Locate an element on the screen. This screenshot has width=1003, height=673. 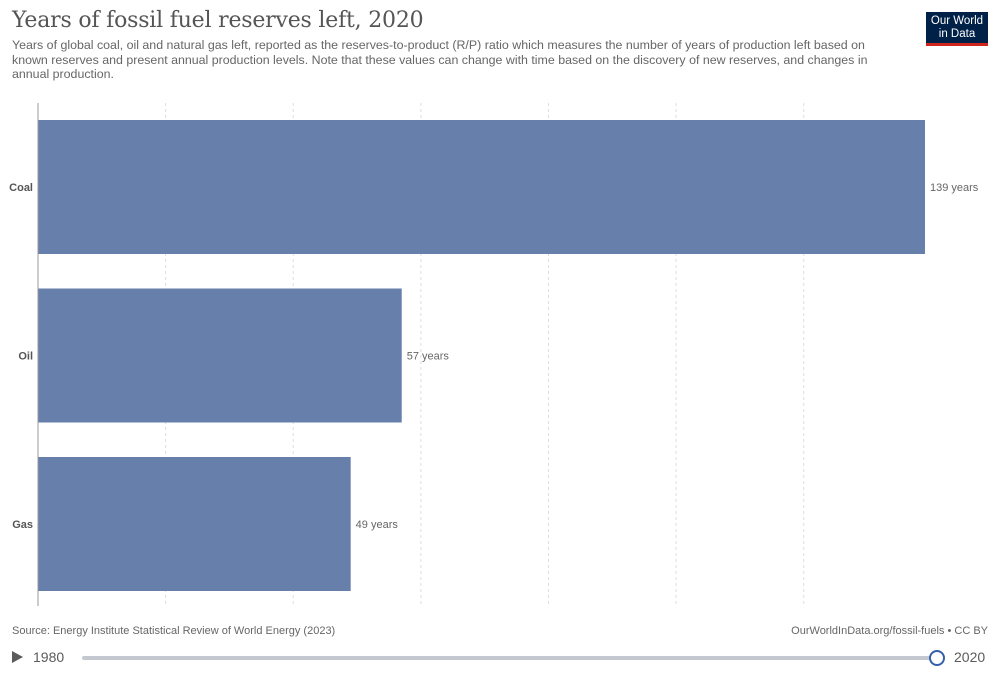
source-link: OurWorldInData.org/fossil-fuels • CC BY is located at coordinates (889, 631).